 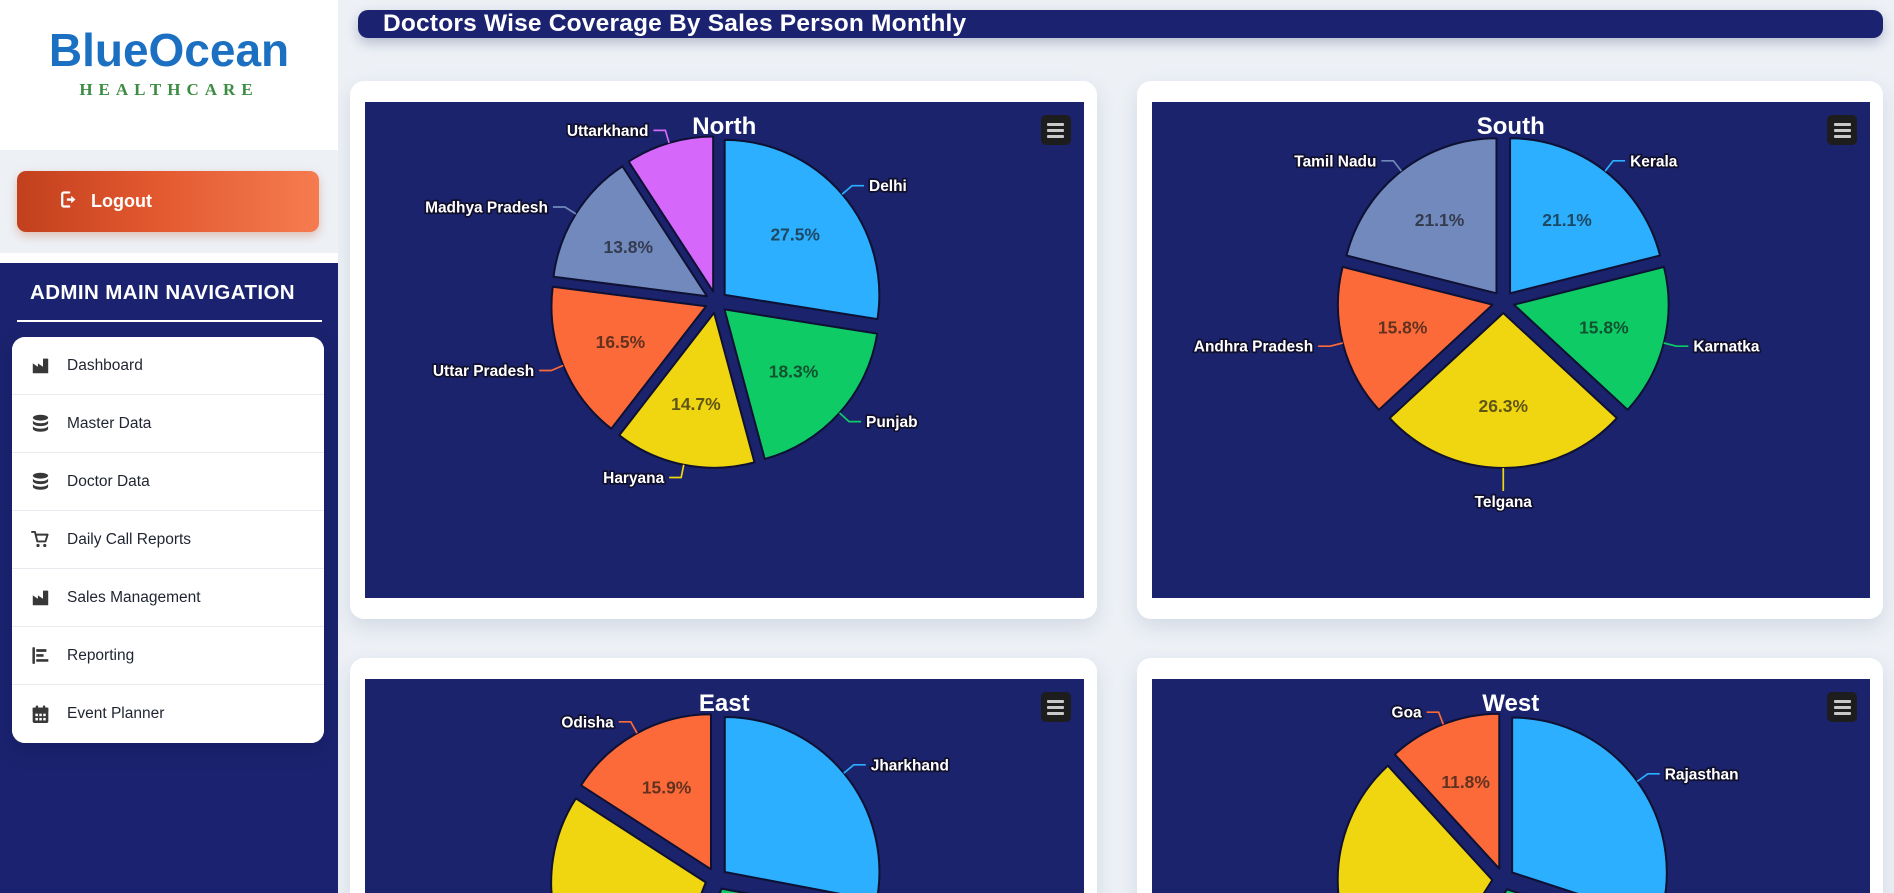 I want to click on chart-card-west: Rajasthan 11.8% Goa West, so click(x=1509, y=775).